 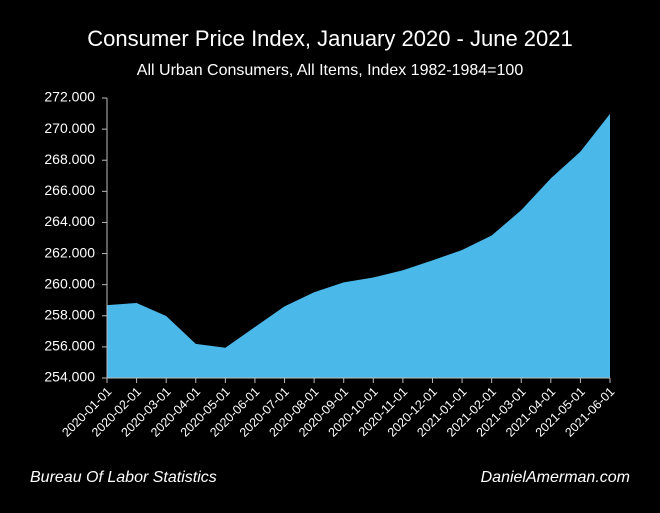 I want to click on y-tick-label: 264.000, so click(x=69, y=221).